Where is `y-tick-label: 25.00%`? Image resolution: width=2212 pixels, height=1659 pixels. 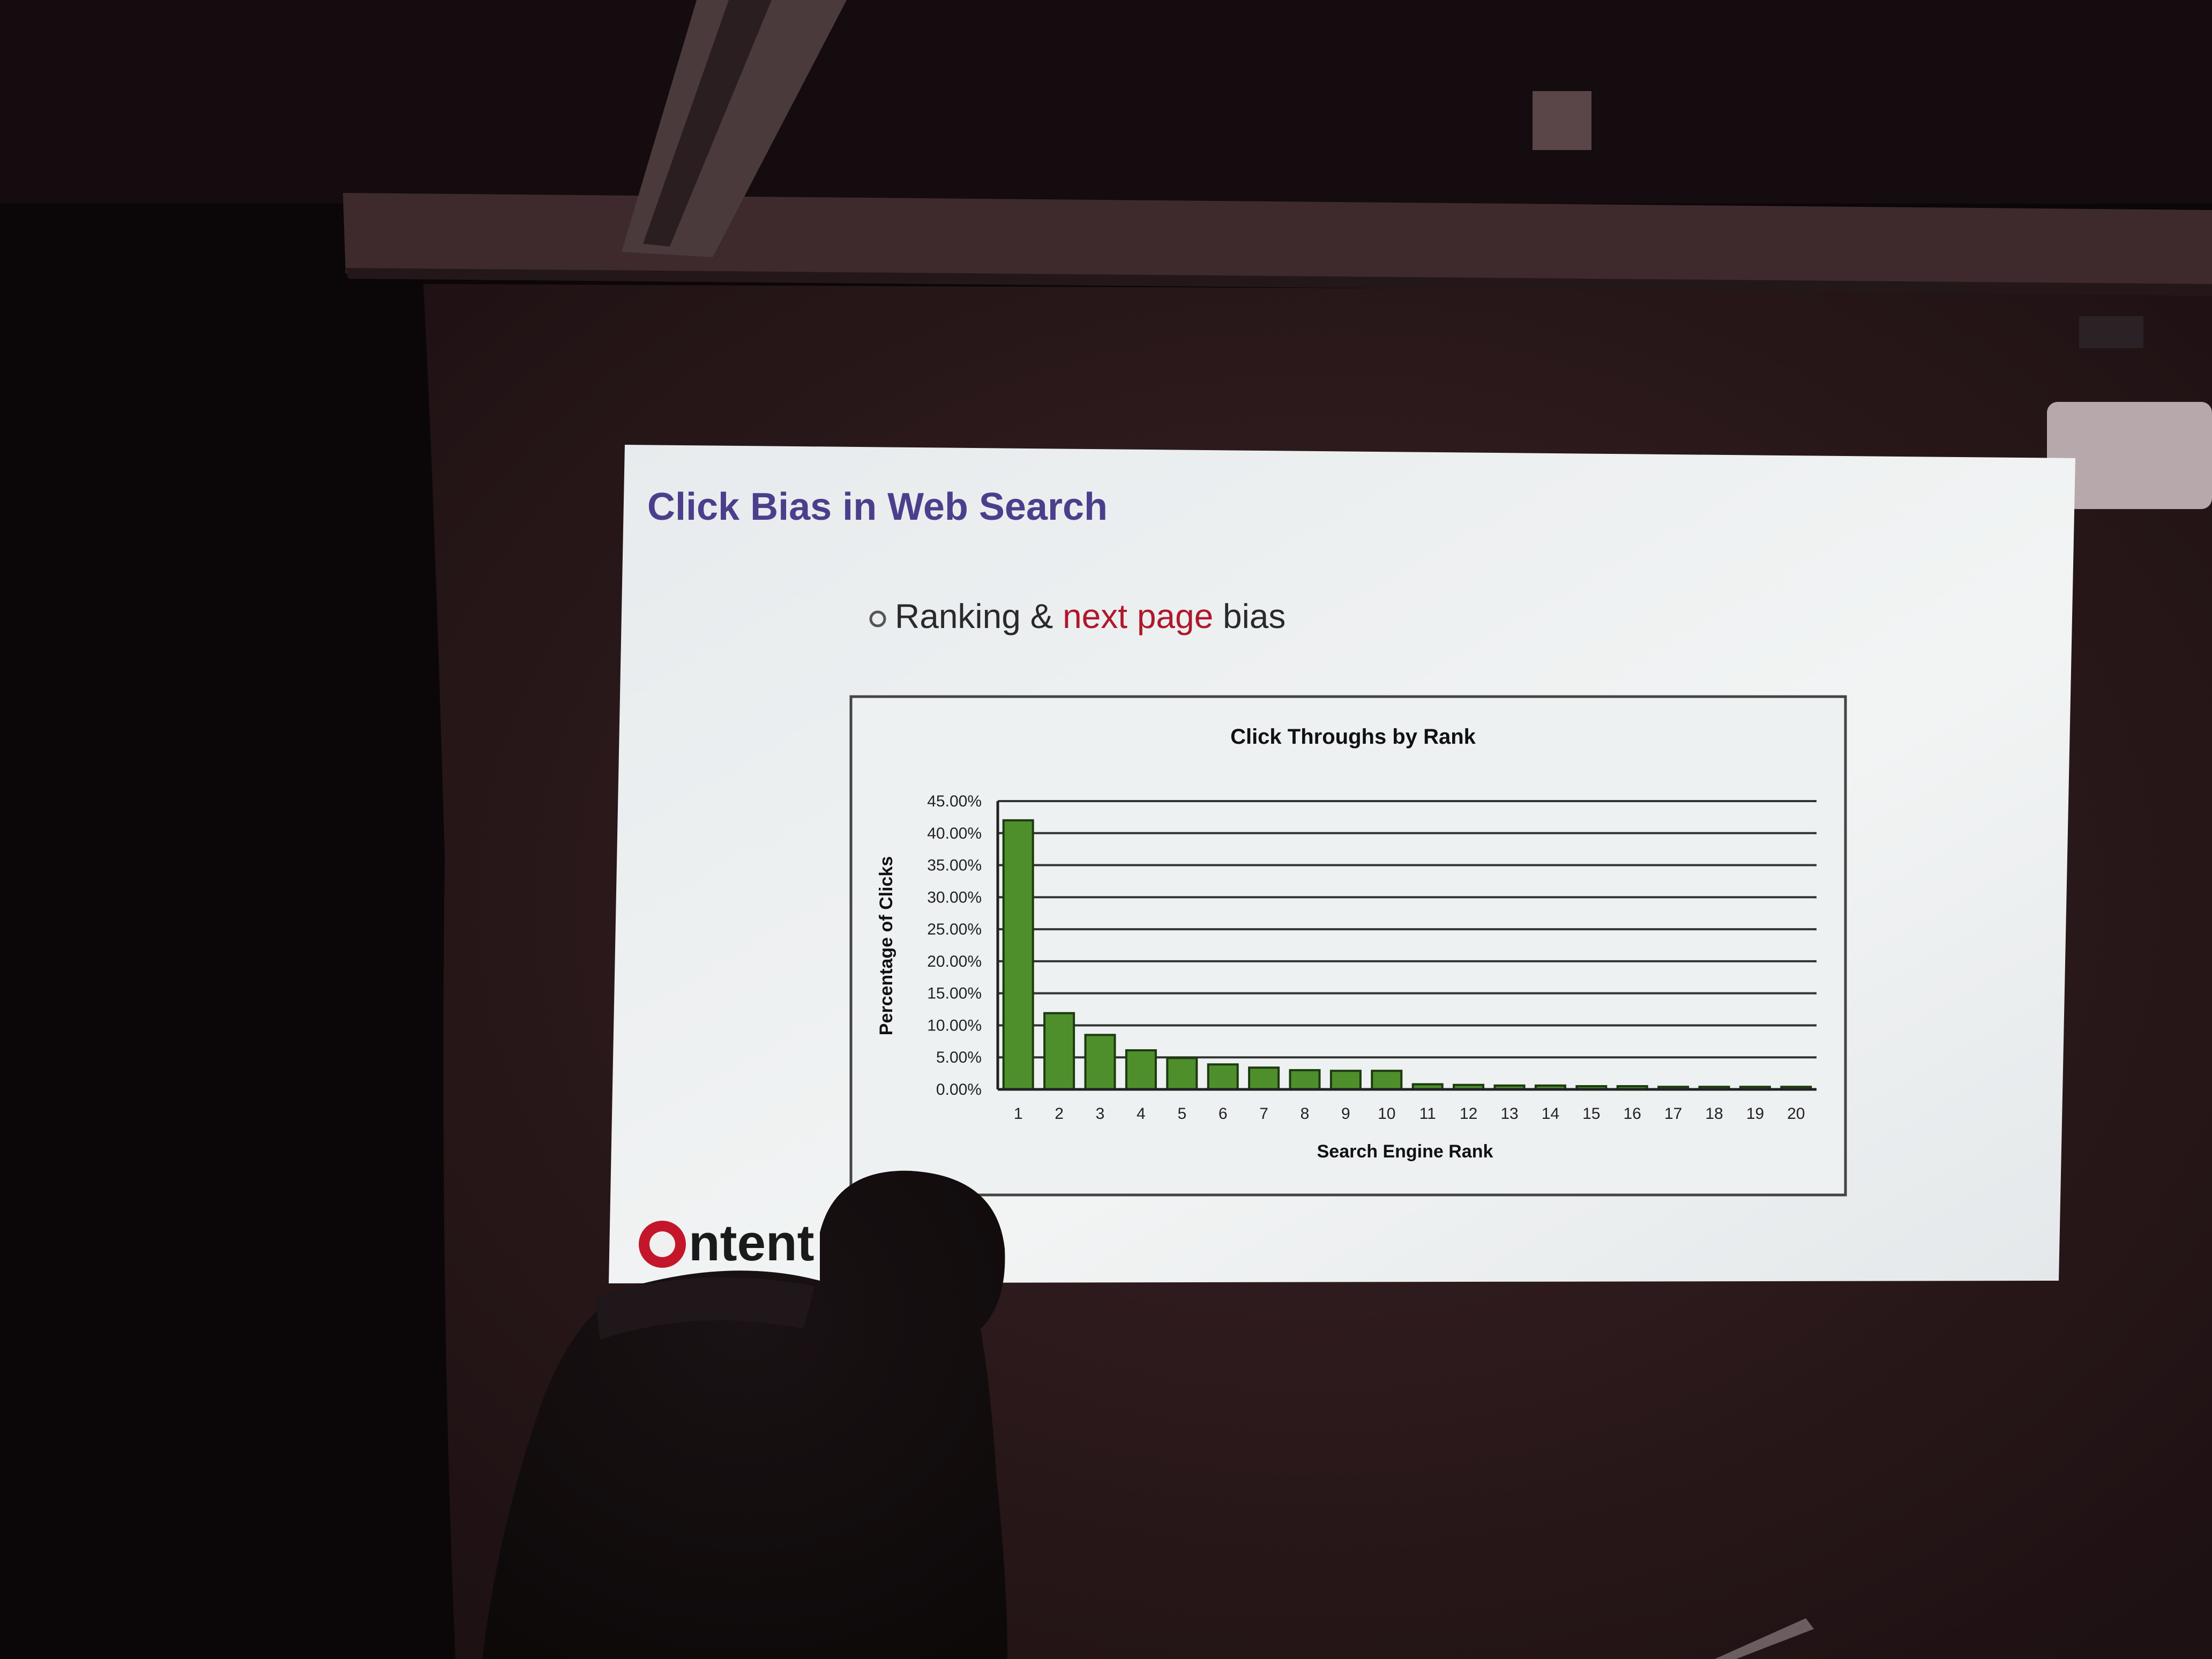
y-tick-label: 25.00% is located at coordinates (954, 929).